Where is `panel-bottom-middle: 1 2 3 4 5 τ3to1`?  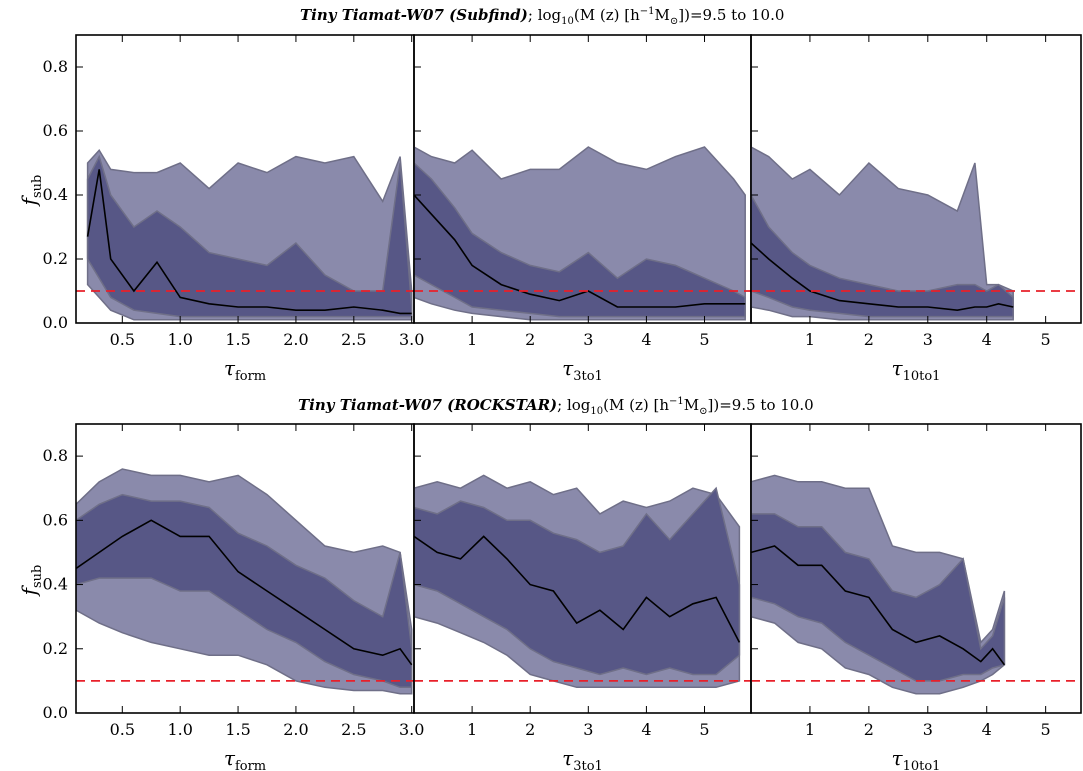 panel-bottom-middle: 1 2 3 4 5 τ3to1 is located at coordinates (582, 597).